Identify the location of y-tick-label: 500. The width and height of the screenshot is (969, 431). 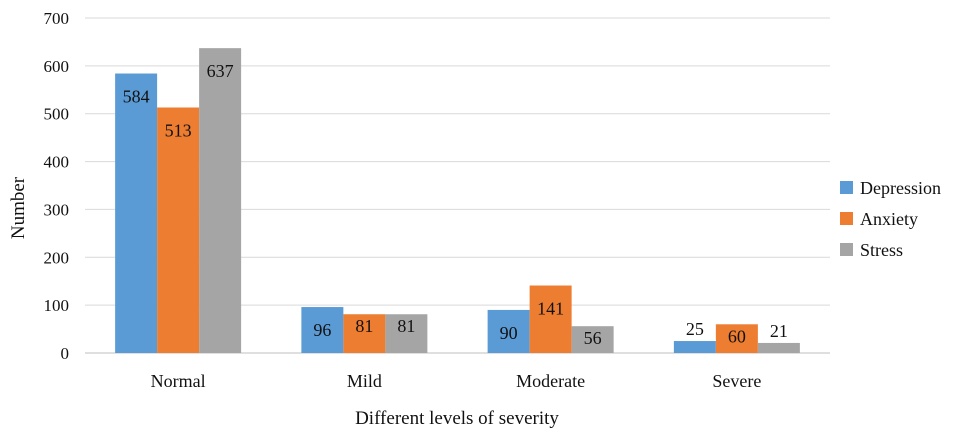
(57, 114).